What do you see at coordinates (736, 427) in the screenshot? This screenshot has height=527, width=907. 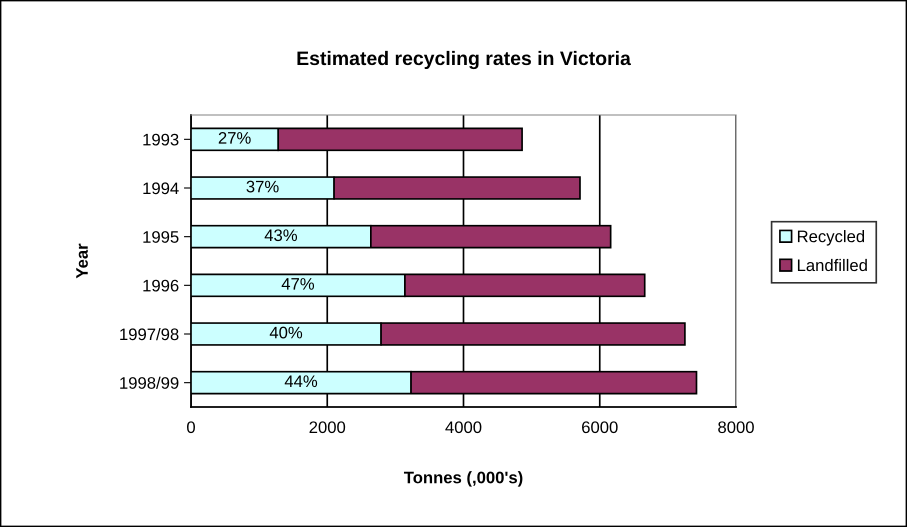 I see `x-tick-label: 8000` at bounding box center [736, 427].